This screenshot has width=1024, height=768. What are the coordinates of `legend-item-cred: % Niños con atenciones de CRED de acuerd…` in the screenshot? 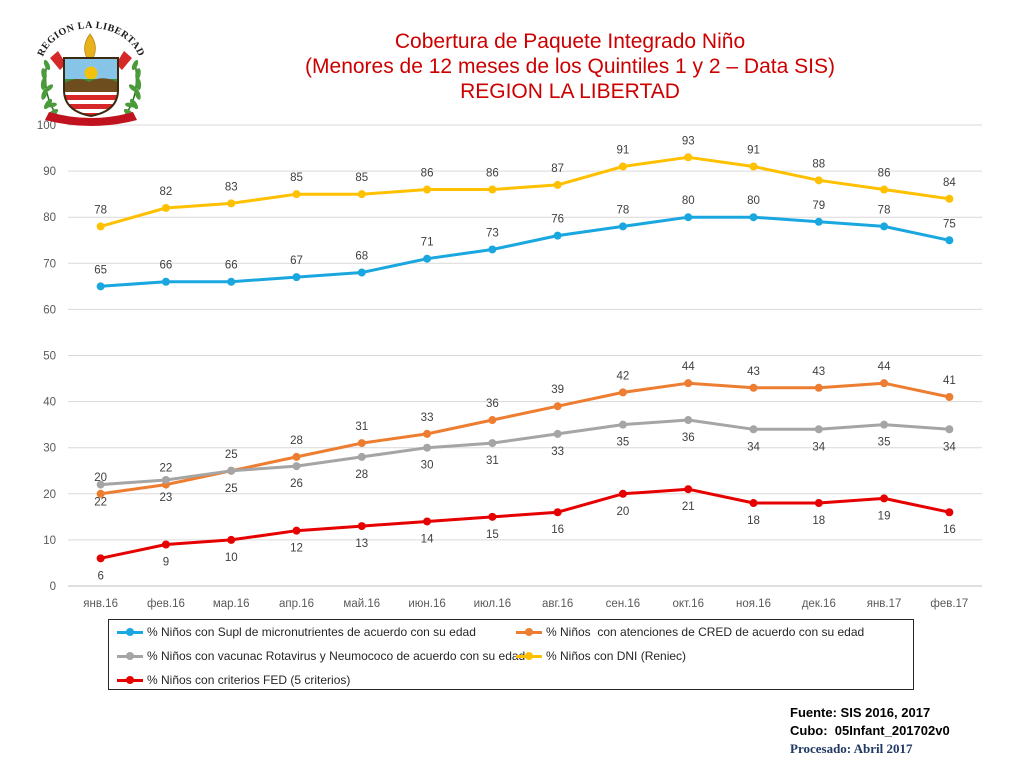 It's located at (690, 632).